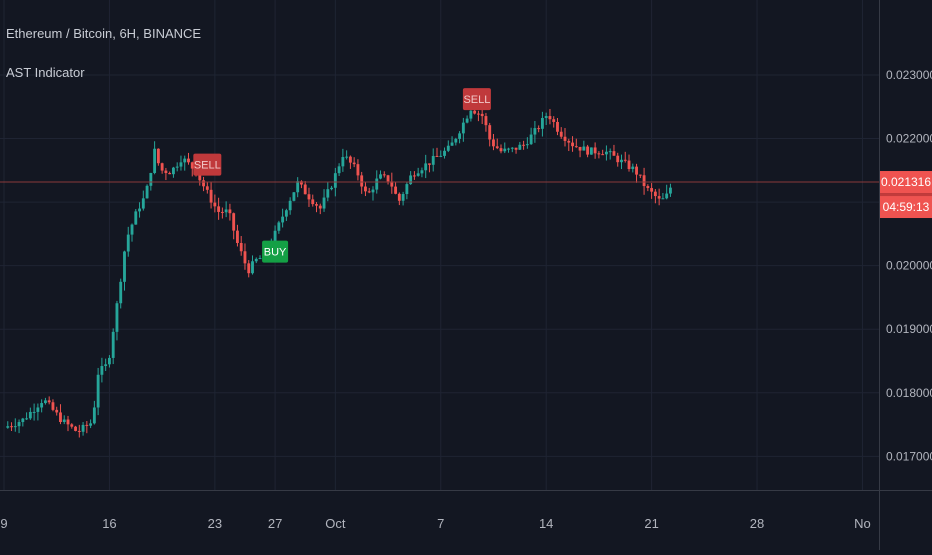  Describe the element at coordinates (440, 523) in the screenshot. I see `x-tick-label: 7` at that location.